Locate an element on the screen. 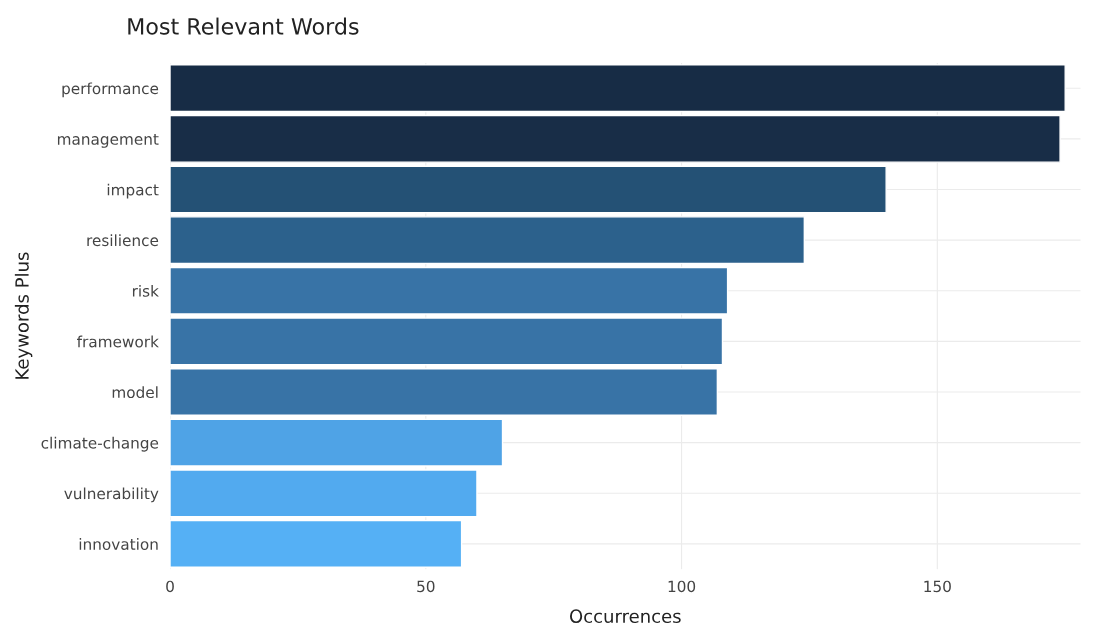 The image size is (1097, 629). y-tick-label: impact is located at coordinates (133, 191).